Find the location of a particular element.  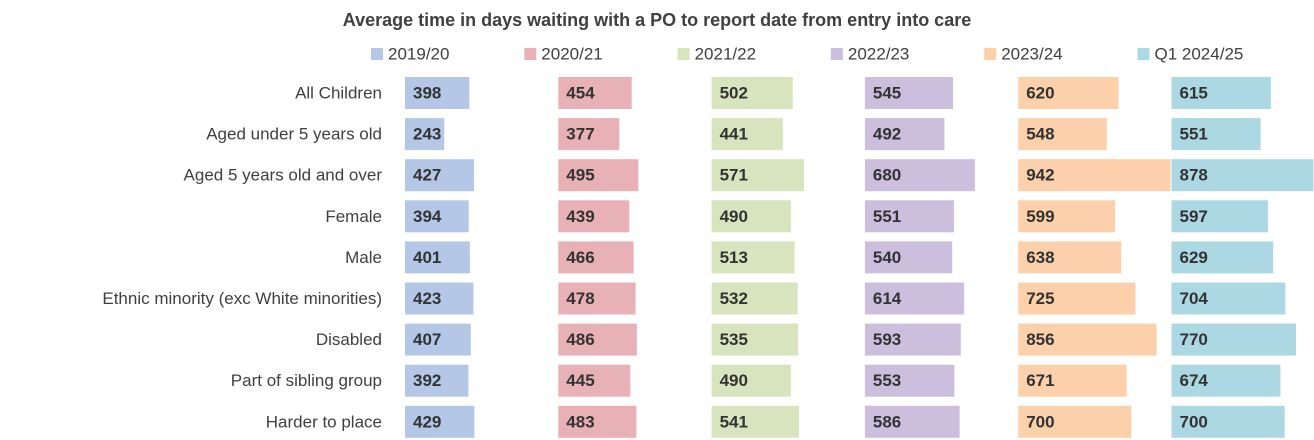

value-label: 614 is located at coordinates (887, 298).